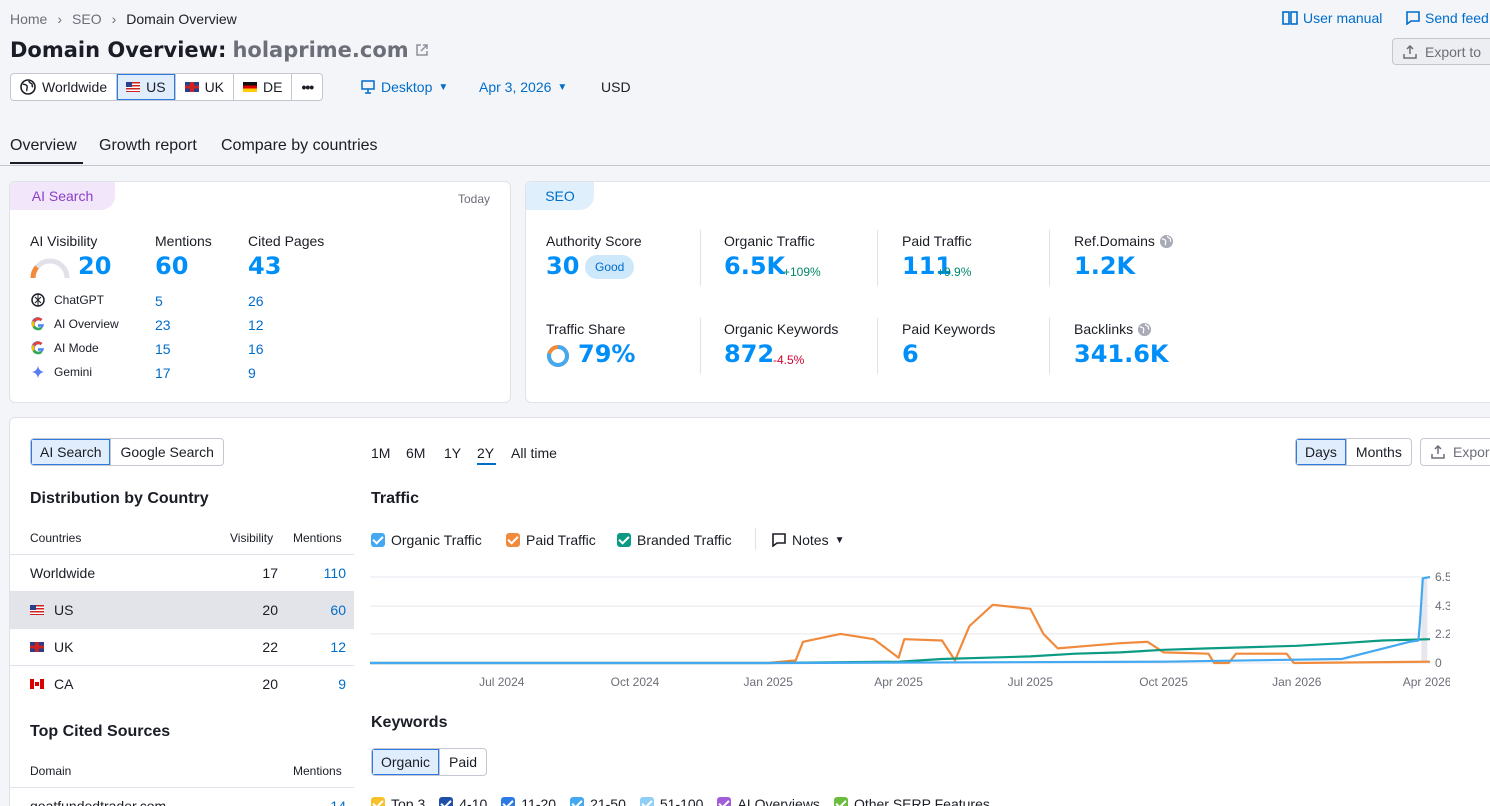 This screenshot has height=806, width=1490. I want to click on table-row: UK 22 12, so click(182, 646).